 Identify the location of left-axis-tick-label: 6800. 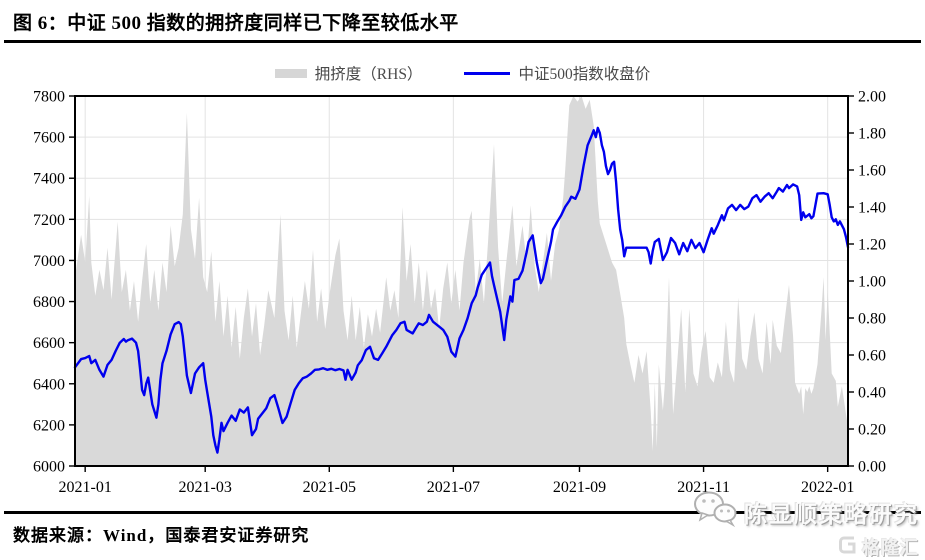
(49, 302).